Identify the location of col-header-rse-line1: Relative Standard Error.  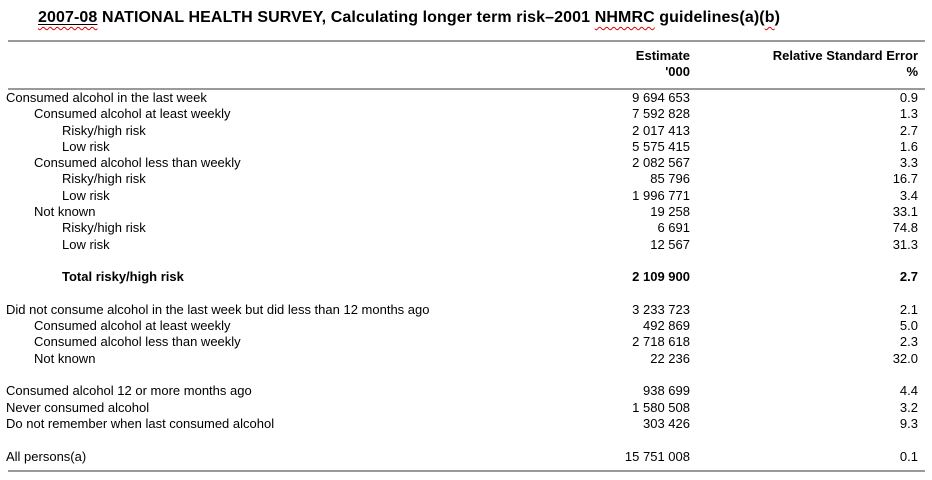
(845, 55).